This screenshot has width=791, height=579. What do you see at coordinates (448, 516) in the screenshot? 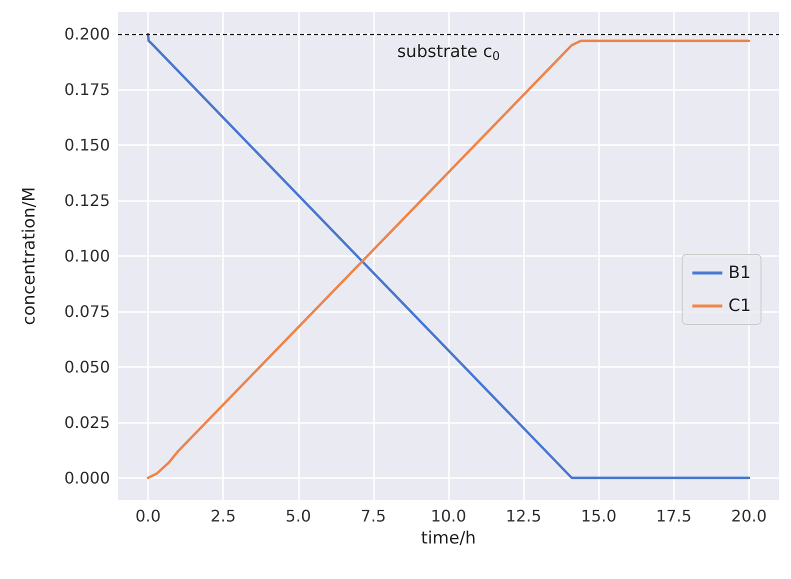
I see `x-tick-label: 10.0` at bounding box center [448, 516].